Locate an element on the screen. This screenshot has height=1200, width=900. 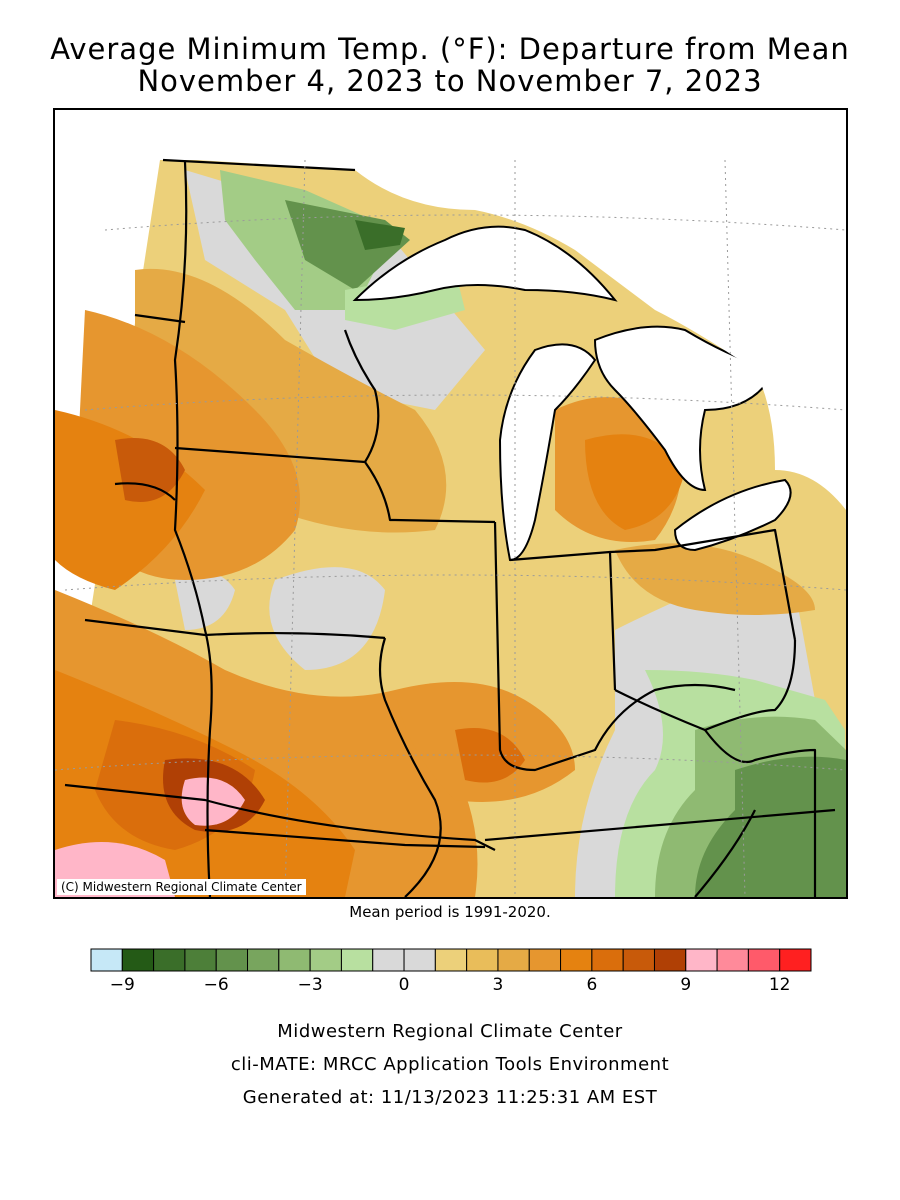
legend-tick-label: −6 is located at coordinates (216, 985).